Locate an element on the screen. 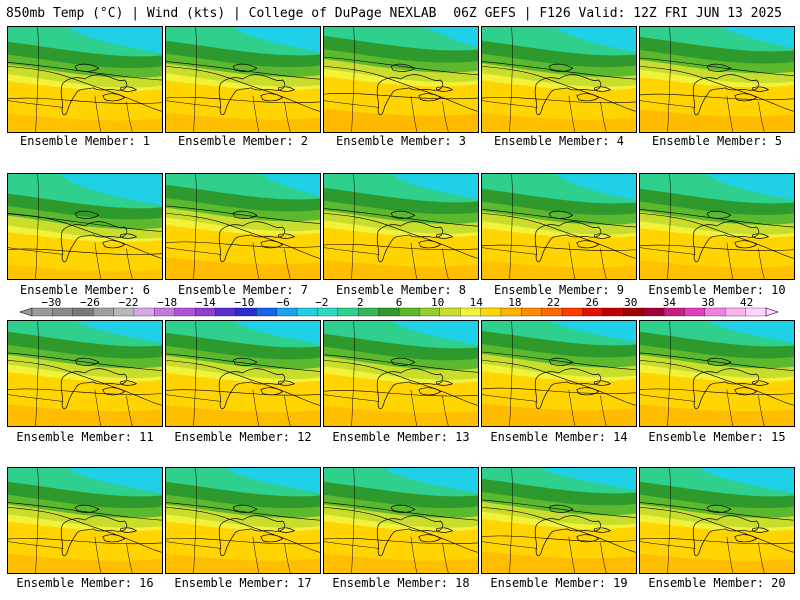 The width and height of the screenshot is (800, 600). ensemble-member-label: Ensemble Member: 17 is located at coordinates (243, 583).